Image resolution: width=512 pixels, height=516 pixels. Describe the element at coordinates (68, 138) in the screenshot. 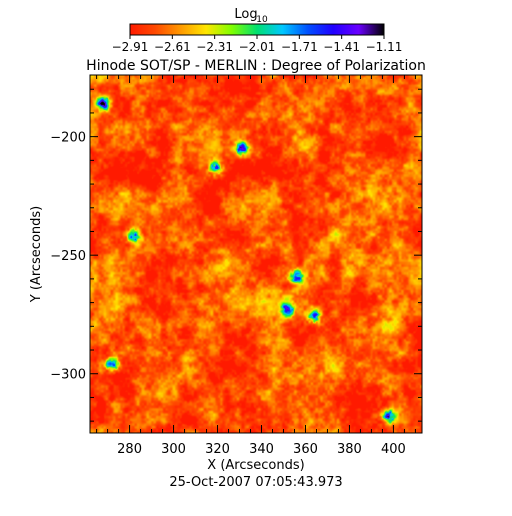

I see `y-tick-label: −200` at that location.